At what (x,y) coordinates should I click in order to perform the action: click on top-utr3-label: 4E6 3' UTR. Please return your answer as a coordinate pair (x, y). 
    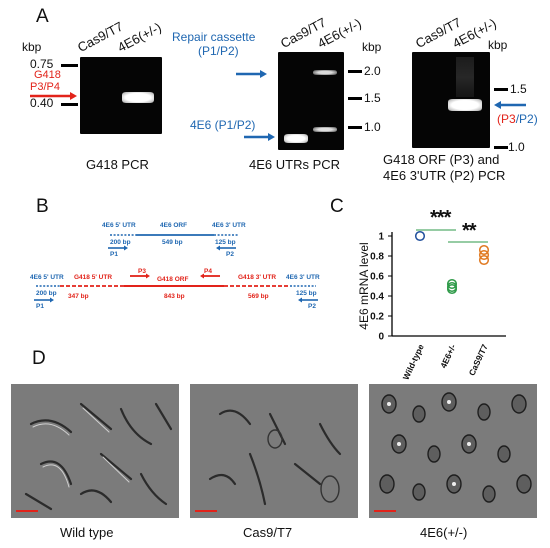
    Looking at the image, I should click on (229, 225).